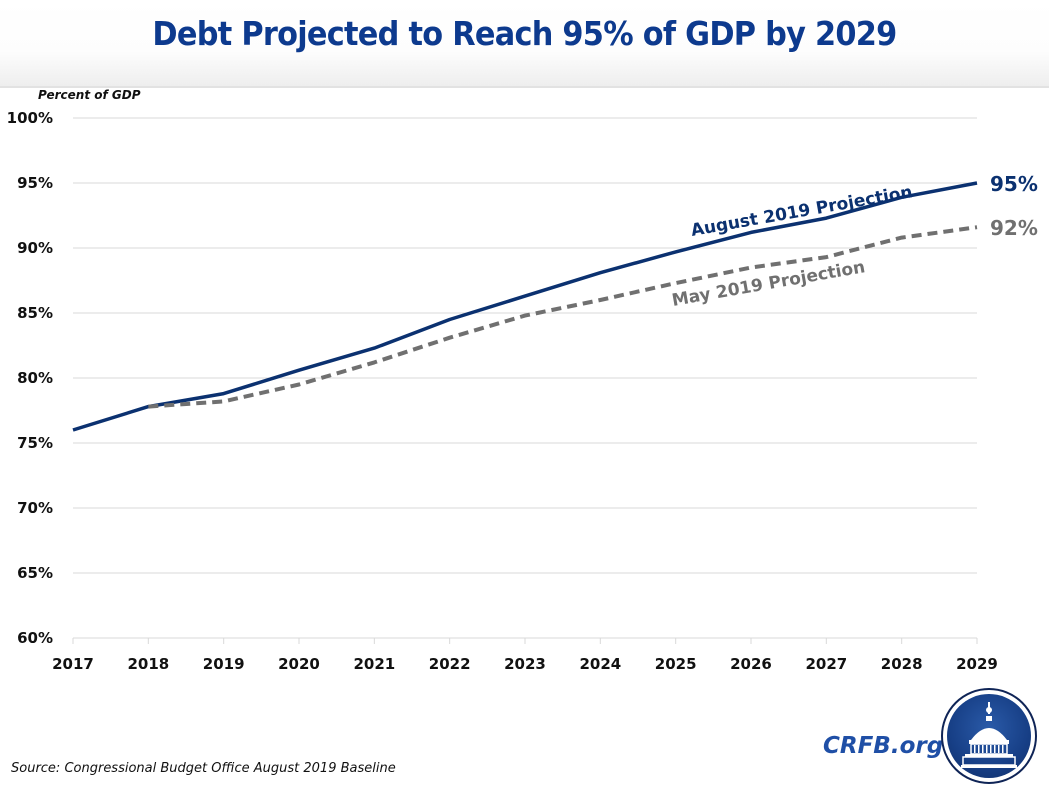 This screenshot has height=787, width=1049. What do you see at coordinates (148, 664) in the screenshot?
I see `x-tick-label: 2018` at bounding box center [148, 664].